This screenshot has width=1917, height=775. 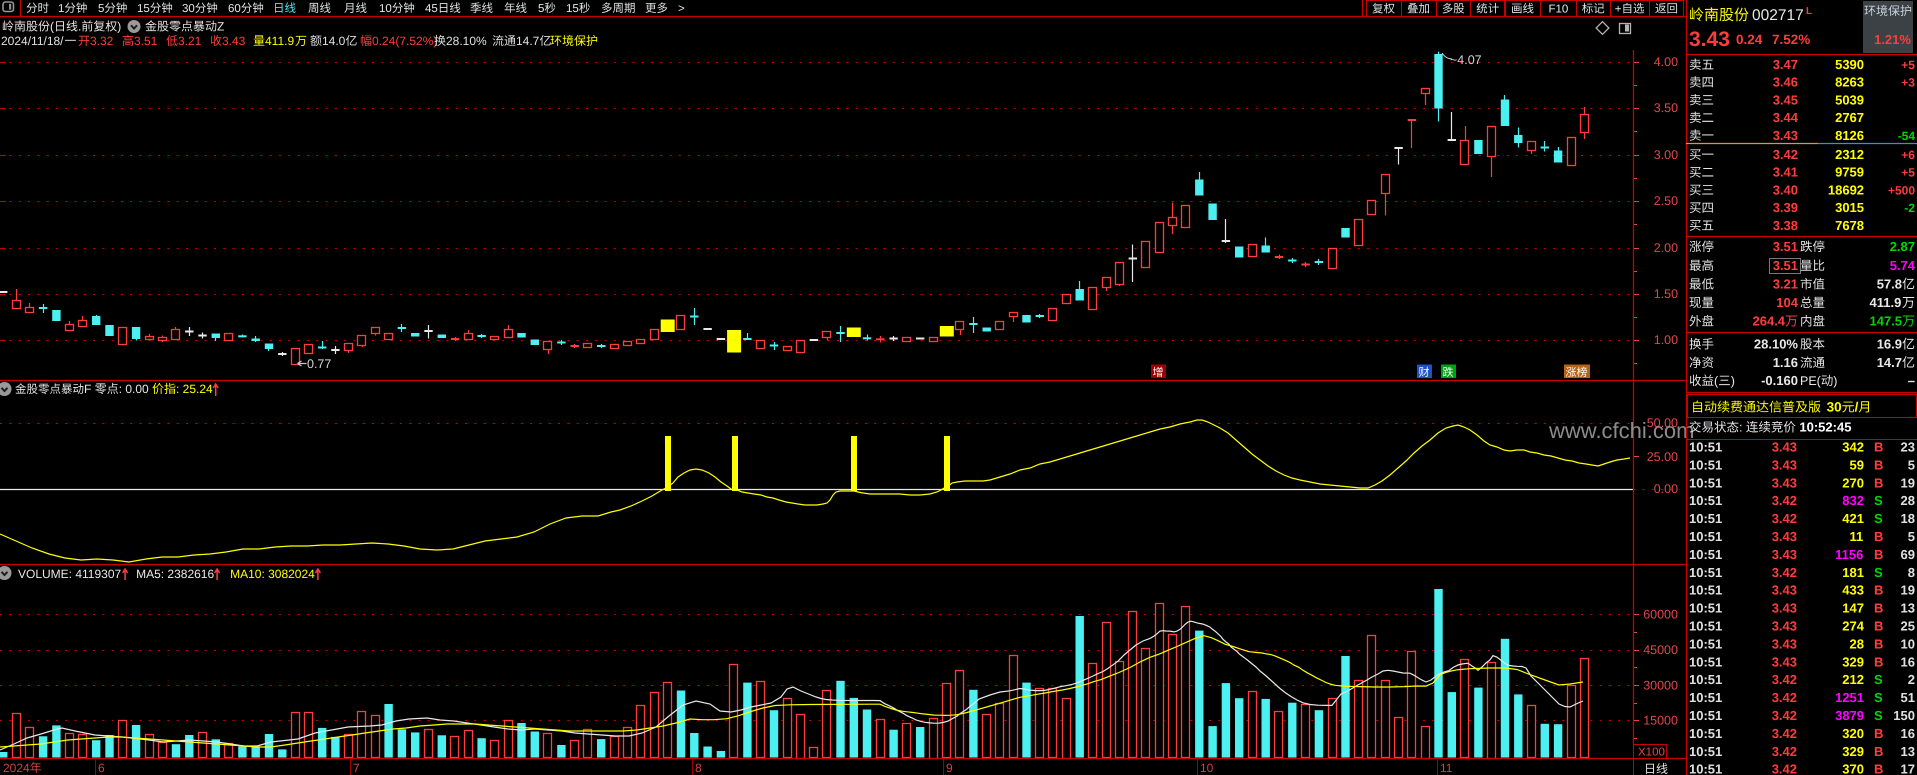 What do you see at coordinates (1857, 643) in the screenshot?
I see `svg-text: 28` at bounding box center [1857, 643].